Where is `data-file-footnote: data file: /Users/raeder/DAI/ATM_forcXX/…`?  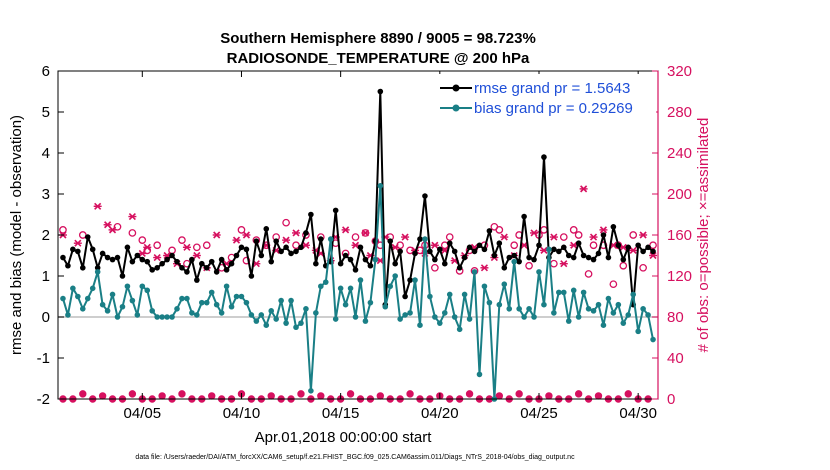
data-file-footnote: data file: /Users/raeder/DAI/ATM_forcXX/… is located at coordinates (355, 457).